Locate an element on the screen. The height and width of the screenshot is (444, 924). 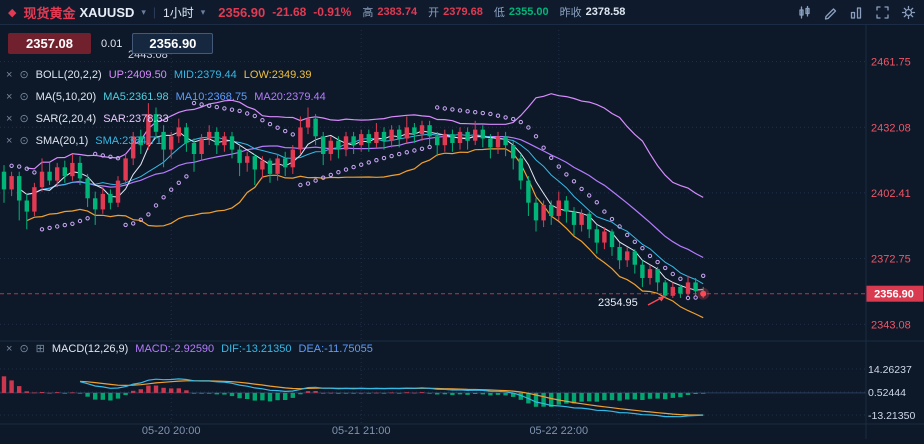
svg-text: 2432.08 is located at coordinates (891, 128).